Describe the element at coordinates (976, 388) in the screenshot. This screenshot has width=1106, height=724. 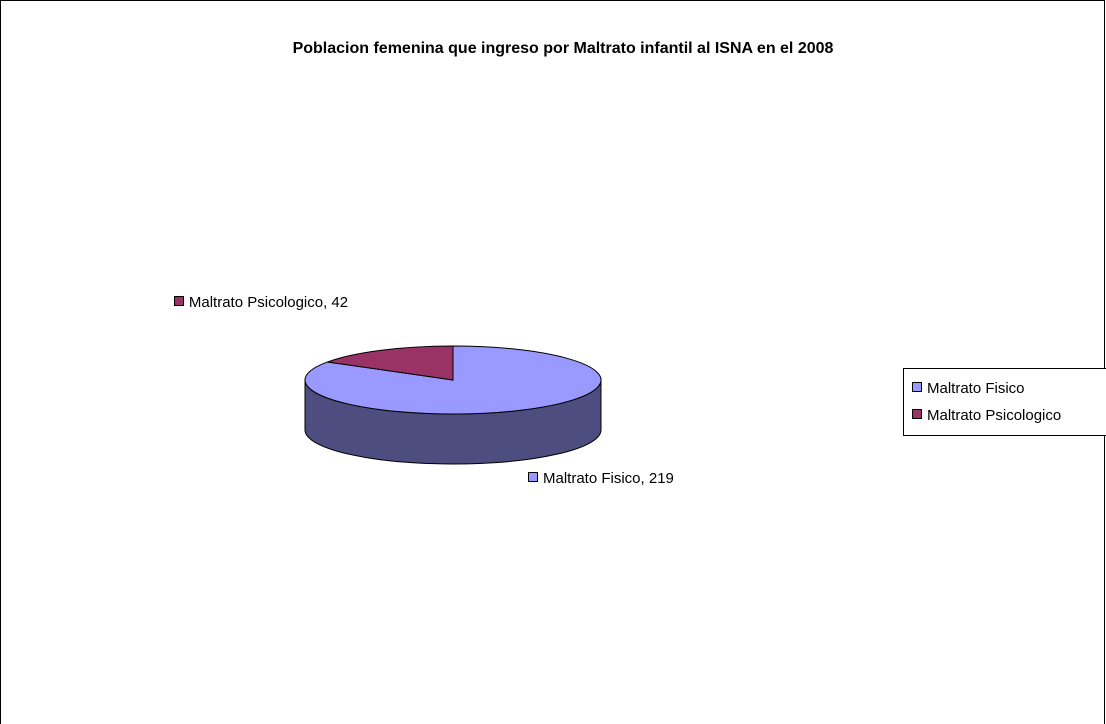
I see `legend-label: Maltrato Fisico` at that location.